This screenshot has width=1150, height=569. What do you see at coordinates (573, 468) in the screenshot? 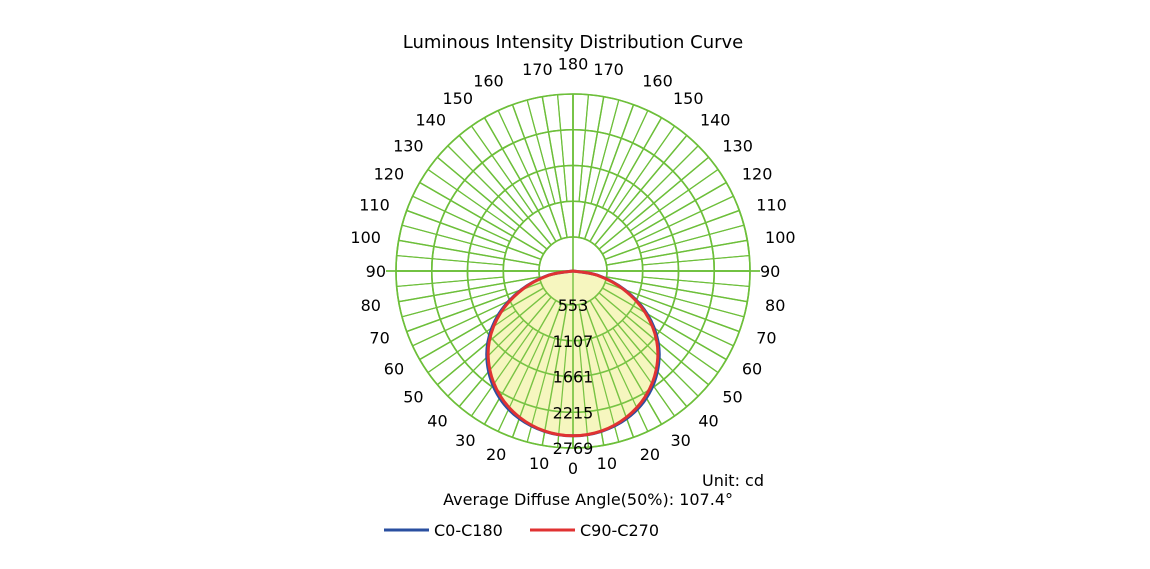
I see `angle-tick-label: 0` at bounding box center [573, 468].